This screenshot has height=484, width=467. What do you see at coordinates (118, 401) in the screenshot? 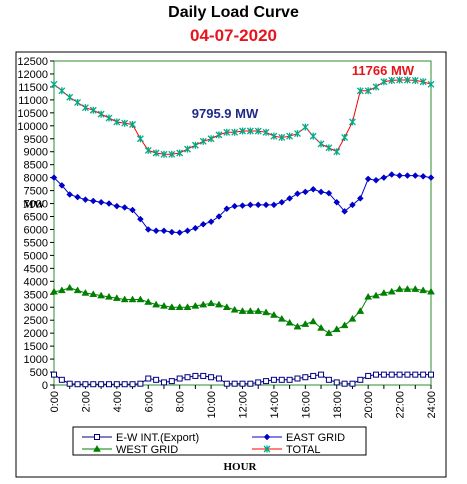
I see `x-tick-label: 4:00` at bounding box center [118, 401].